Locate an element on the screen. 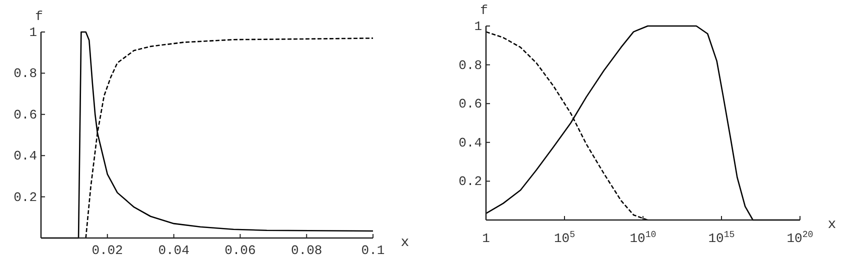 The image size is (849, 272). x-tick-label: 0.1 is located at coordinates (373, 250).